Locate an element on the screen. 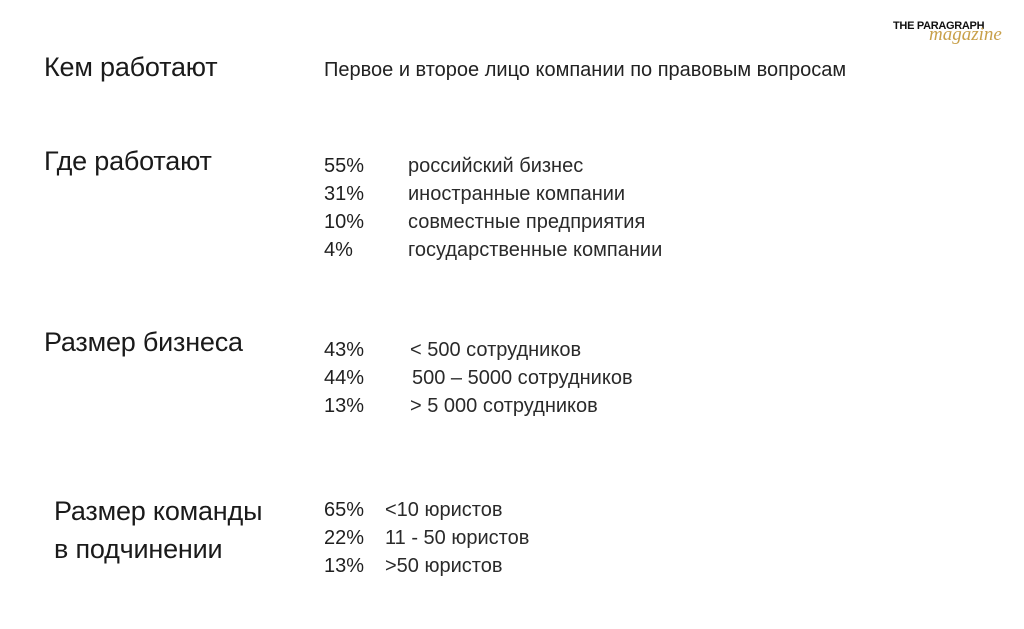 Image resolution: width=1024 pixels, height=629 pixels. item-label: иностранные компании is located at coordinates (517, 194).